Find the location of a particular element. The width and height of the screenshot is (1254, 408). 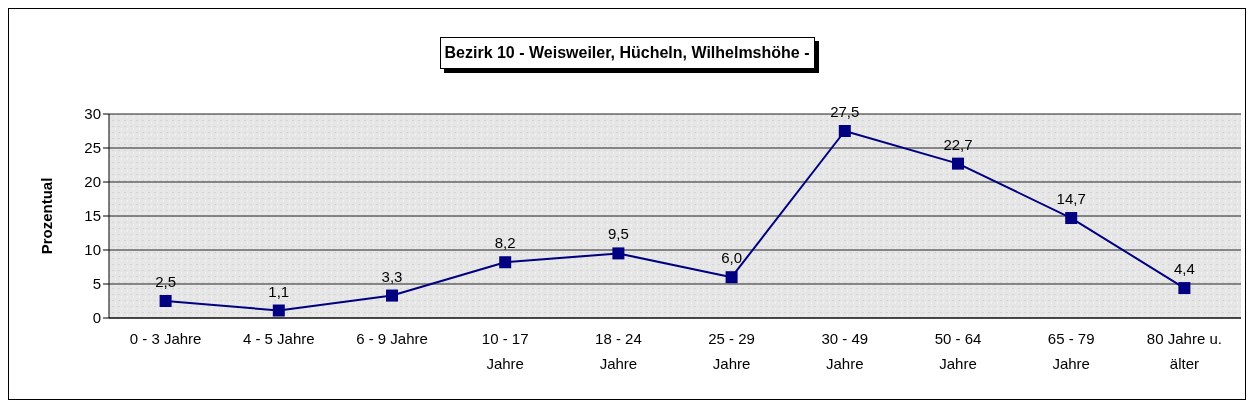

data-label: 2,5 is located at coordinates (166, 281).